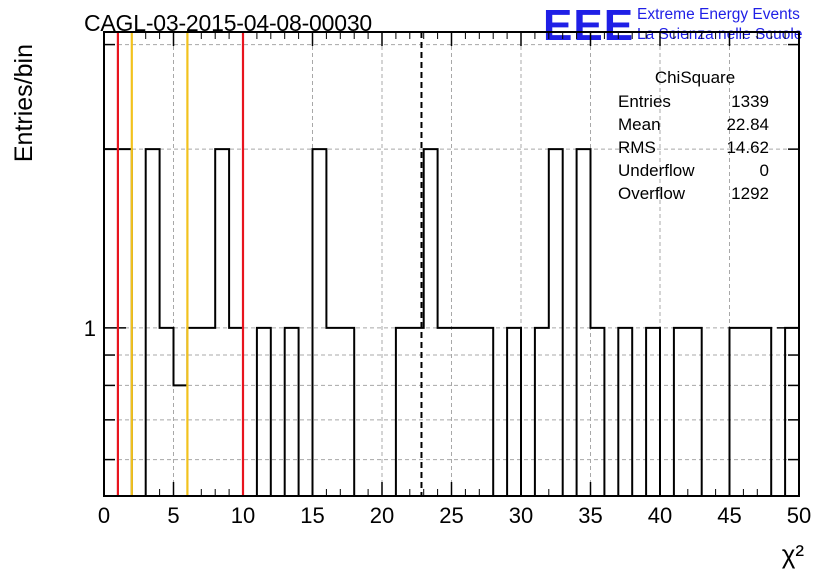  I want to click on x-tick-label: 25, so click(451, 515).